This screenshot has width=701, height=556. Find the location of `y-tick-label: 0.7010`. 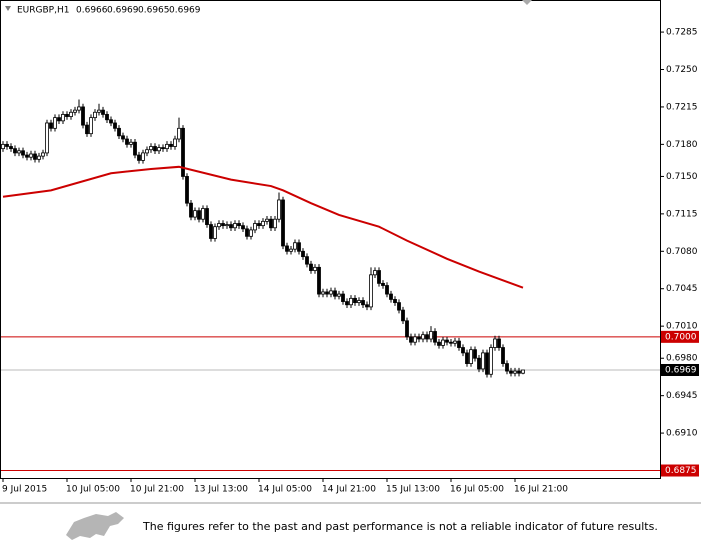

y-tick-label: 0.7010 is located at coordinates (682, 327).